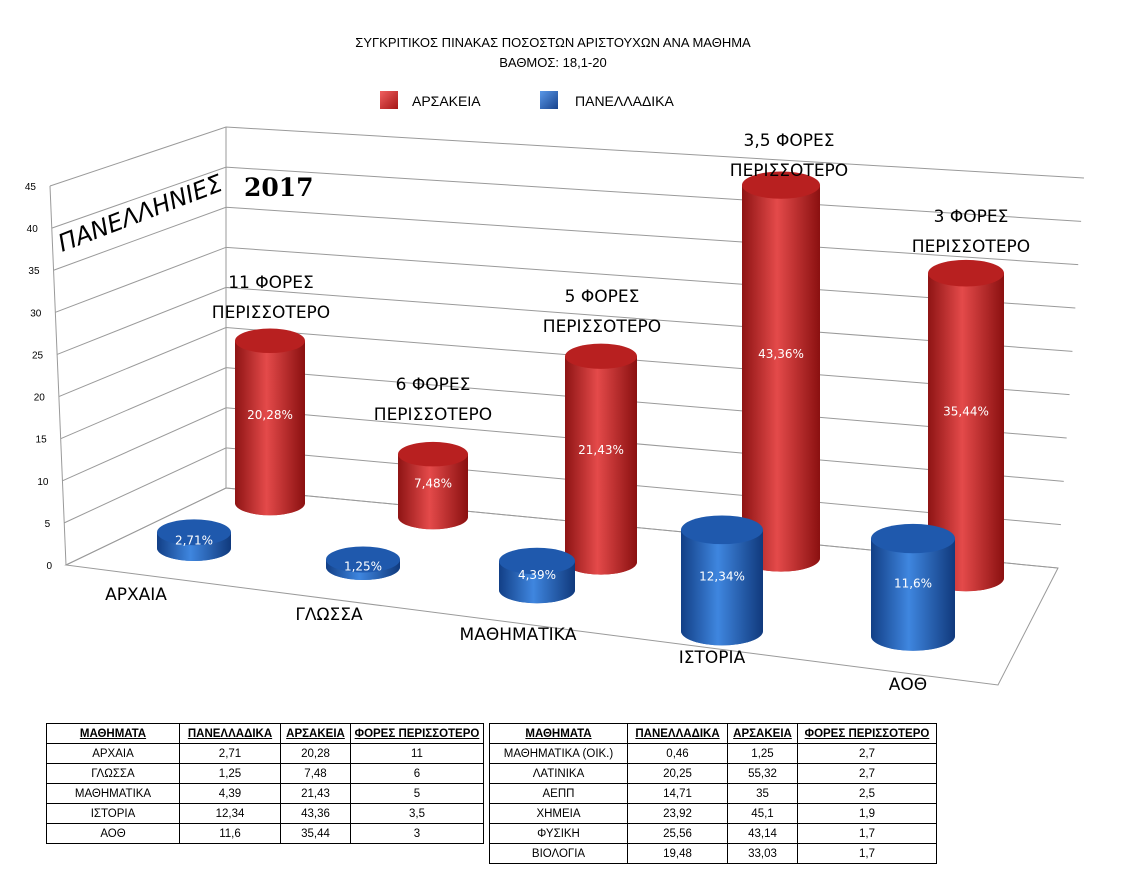  What do you see at coordinates (677, 773) in the screenshot?
I see `cell: 20,25` at bounding box center [677, 773].